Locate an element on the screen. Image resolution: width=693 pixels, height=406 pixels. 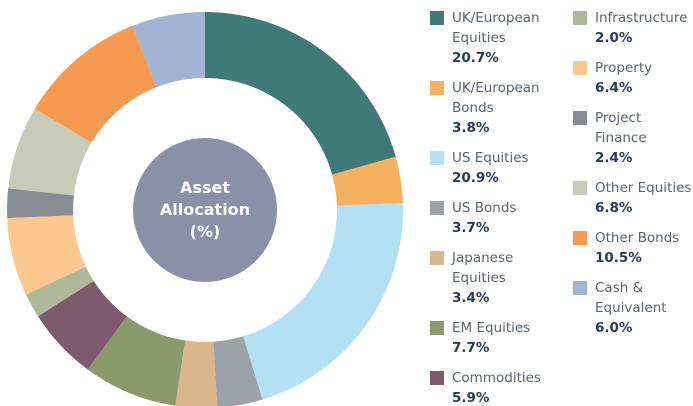
legend-label: US Bonds is located at coordinates (484, 208).